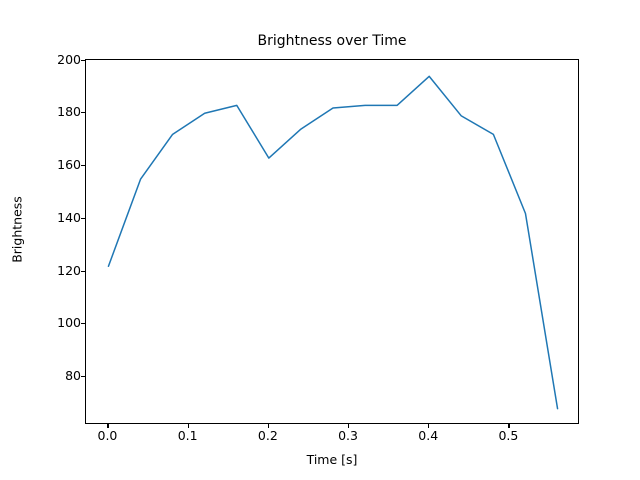 This screenshot has height=480, width=640. What do you see at coordinates (52, 238) in the screenshot?
I see `y-axis-tick-labels: 80 100 120 140 160 180 200` at bounding box center [52, 238].